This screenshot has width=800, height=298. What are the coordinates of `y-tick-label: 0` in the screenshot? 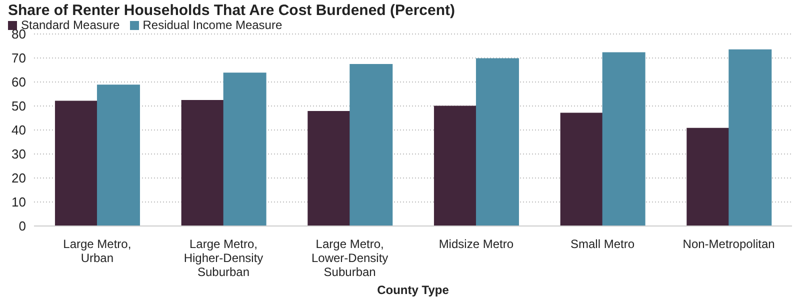 It's located at (22, 226).